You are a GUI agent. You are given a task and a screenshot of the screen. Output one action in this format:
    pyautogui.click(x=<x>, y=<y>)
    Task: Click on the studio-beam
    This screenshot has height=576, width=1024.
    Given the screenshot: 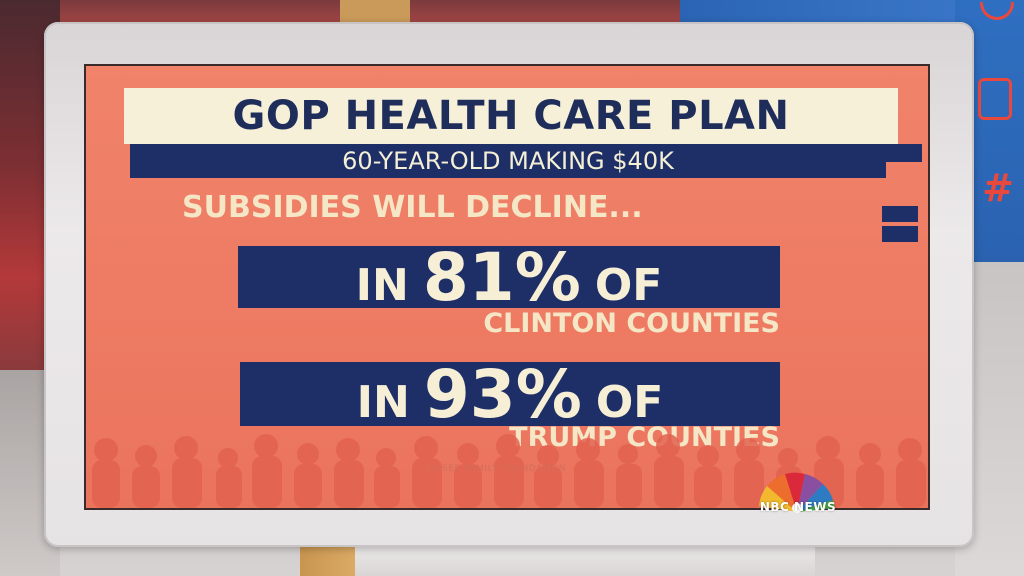 What is the action you would take?
    pyautogui.click(x=375, y=11)
    